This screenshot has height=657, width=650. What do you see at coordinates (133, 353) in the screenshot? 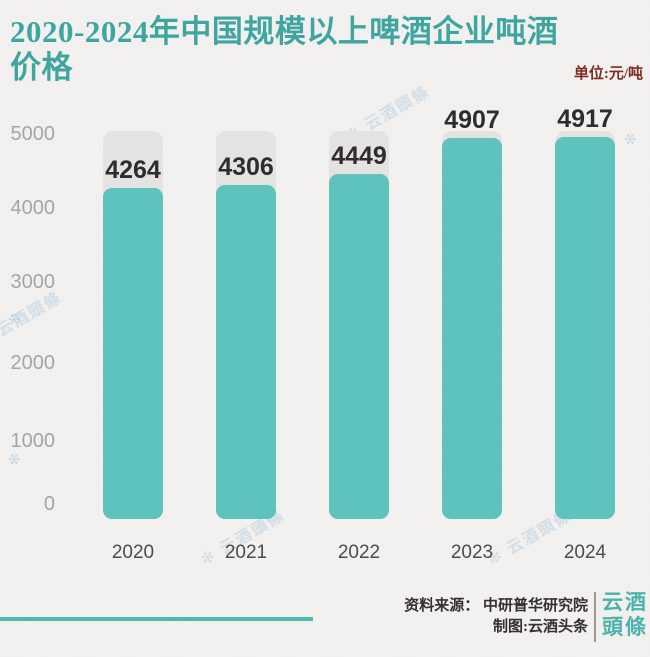
I see `bar-2020` at bounding box center [133, 353].